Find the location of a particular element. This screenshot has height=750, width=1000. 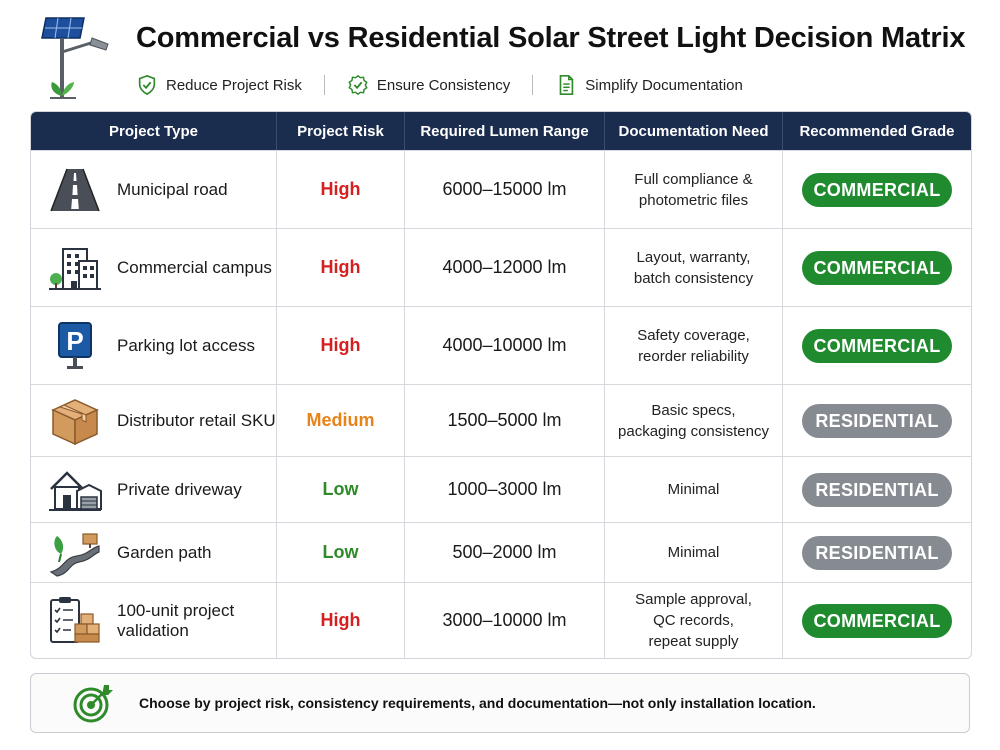

feature-label: Simplify Documentation is located at coordinates (664, 85).